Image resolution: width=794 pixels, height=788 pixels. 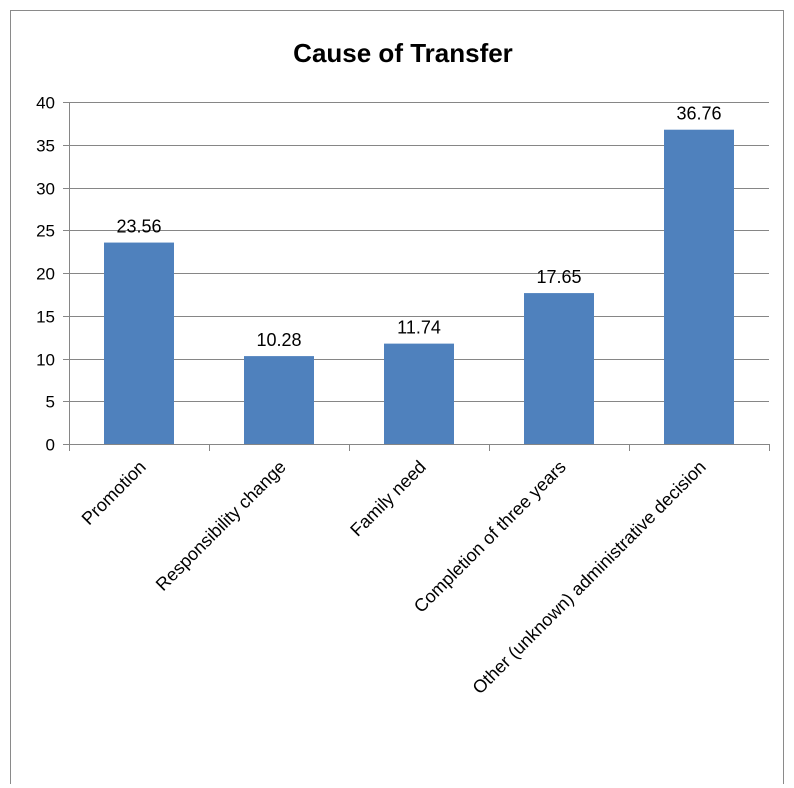 What do you see at coordinates (589, 577) in the screenshot?
I see `category-label-4: Other (unknown) administrative decision` at bounding box center [589, 577].